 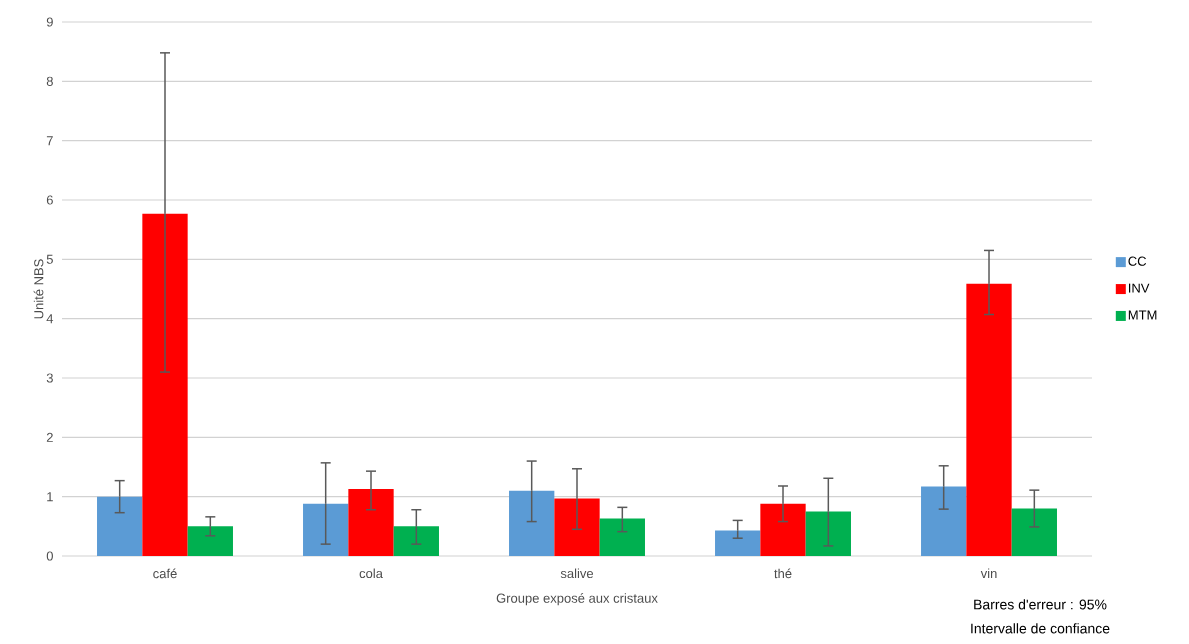 What do you see at coordinates (577, 599) in the screenshot?
I see `x-axis-title: Groupe exposé aux cristaux` at bounding box center [577, 599].